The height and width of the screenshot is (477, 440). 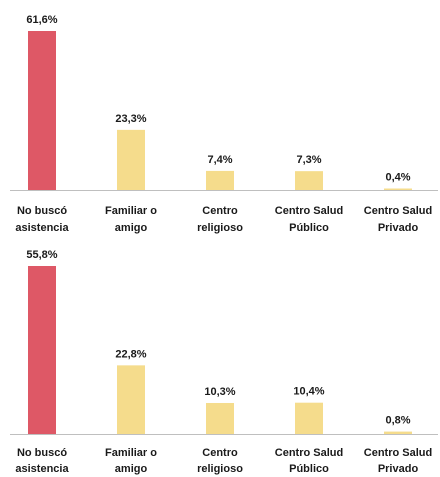 I want to click on category-label-1-2-line2: amigo, so click(x=131, y=228).